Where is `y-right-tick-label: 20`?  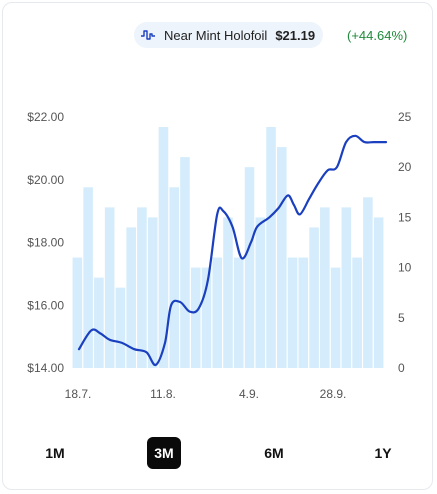
y-right-tick-label: 20 is located at coordinates (405, 167).